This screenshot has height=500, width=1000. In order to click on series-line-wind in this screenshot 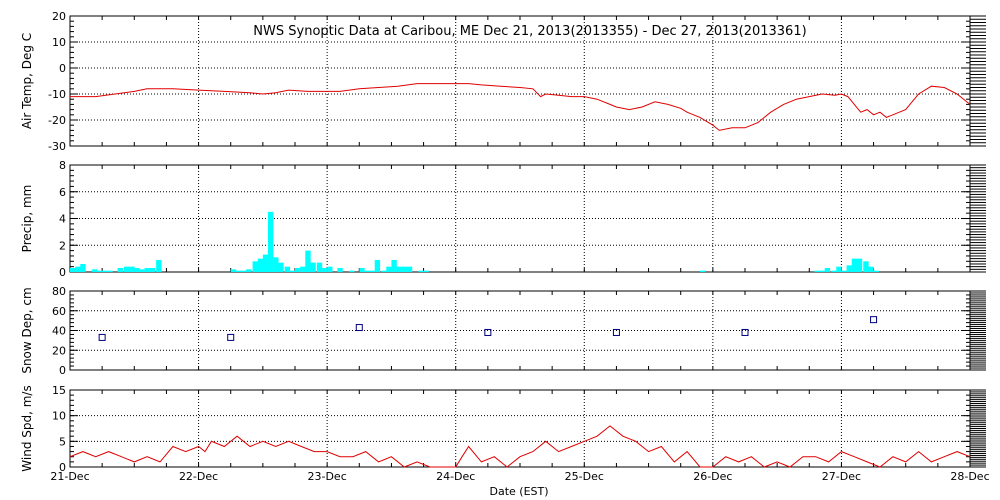, I will do `click(520, 446)`.